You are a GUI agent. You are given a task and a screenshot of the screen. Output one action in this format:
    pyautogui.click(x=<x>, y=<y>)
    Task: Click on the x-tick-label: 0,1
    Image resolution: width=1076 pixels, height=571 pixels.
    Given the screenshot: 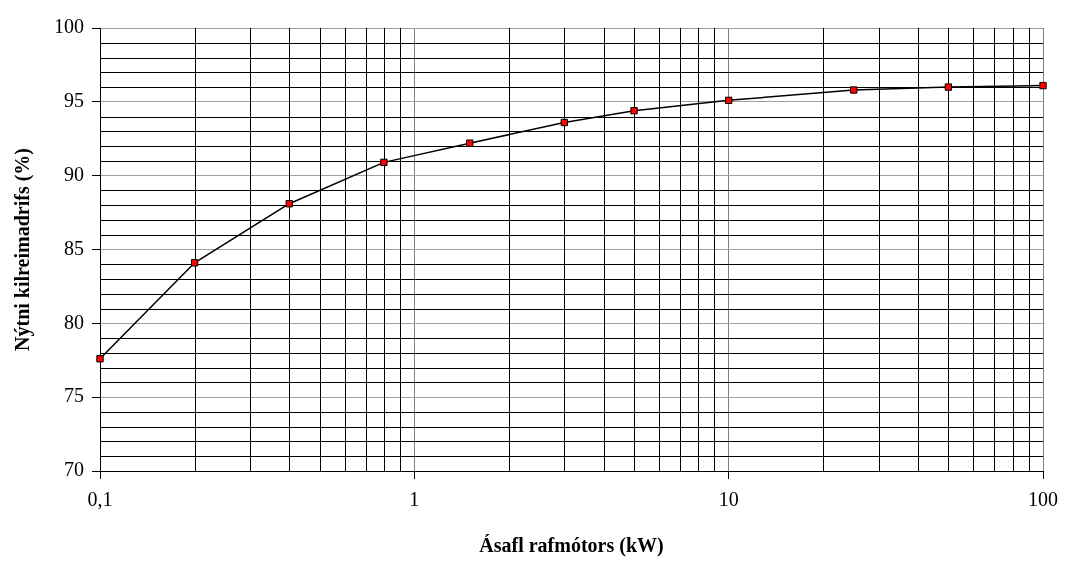 What is the action you would take?
    pyautogui.click(x=100, y=499)
    